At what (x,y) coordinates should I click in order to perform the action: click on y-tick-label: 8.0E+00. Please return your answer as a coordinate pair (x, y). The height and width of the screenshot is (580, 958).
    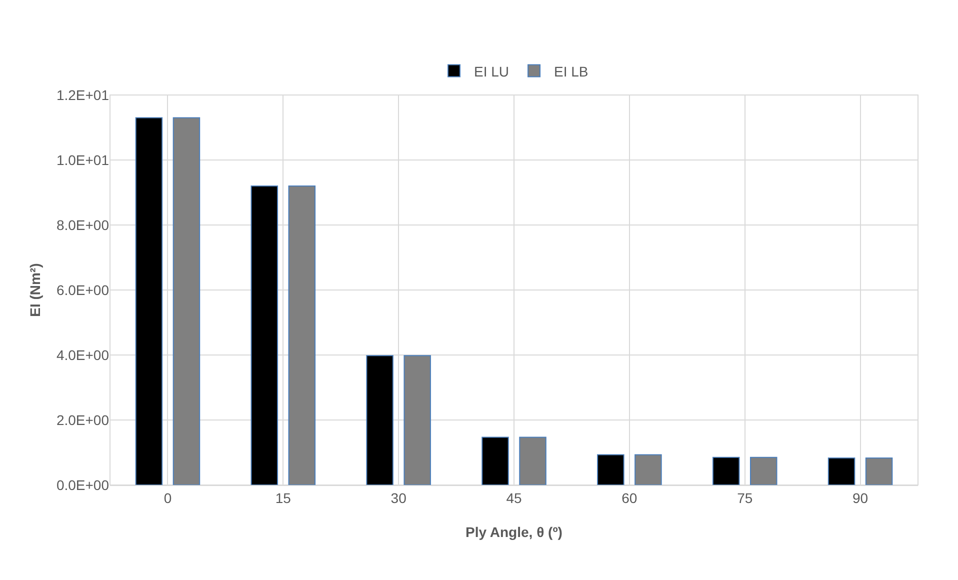
    Looking at the image, I should click on (83, 224).